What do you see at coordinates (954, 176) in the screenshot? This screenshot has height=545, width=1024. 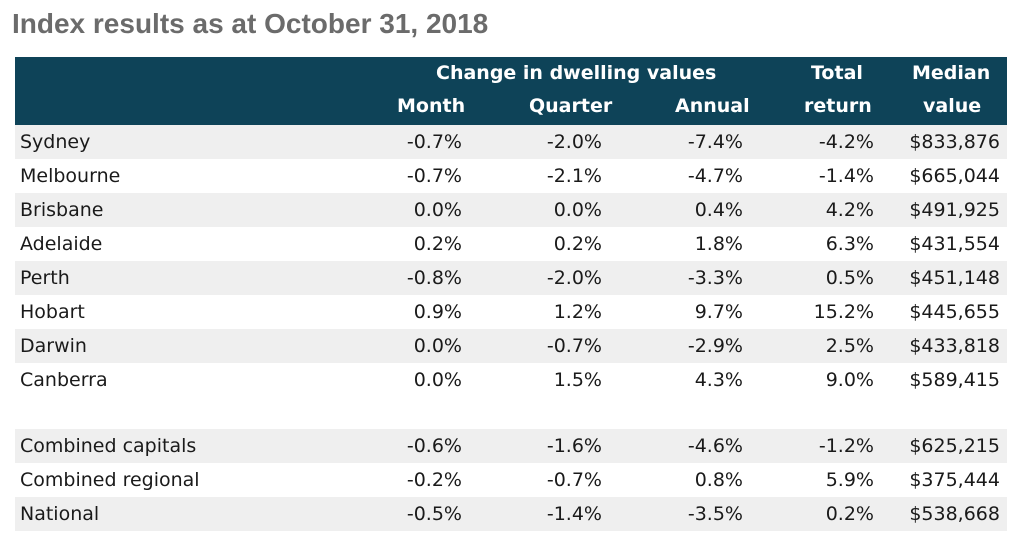 I see `median-value: $665,044` at bounding box center [954, 176].